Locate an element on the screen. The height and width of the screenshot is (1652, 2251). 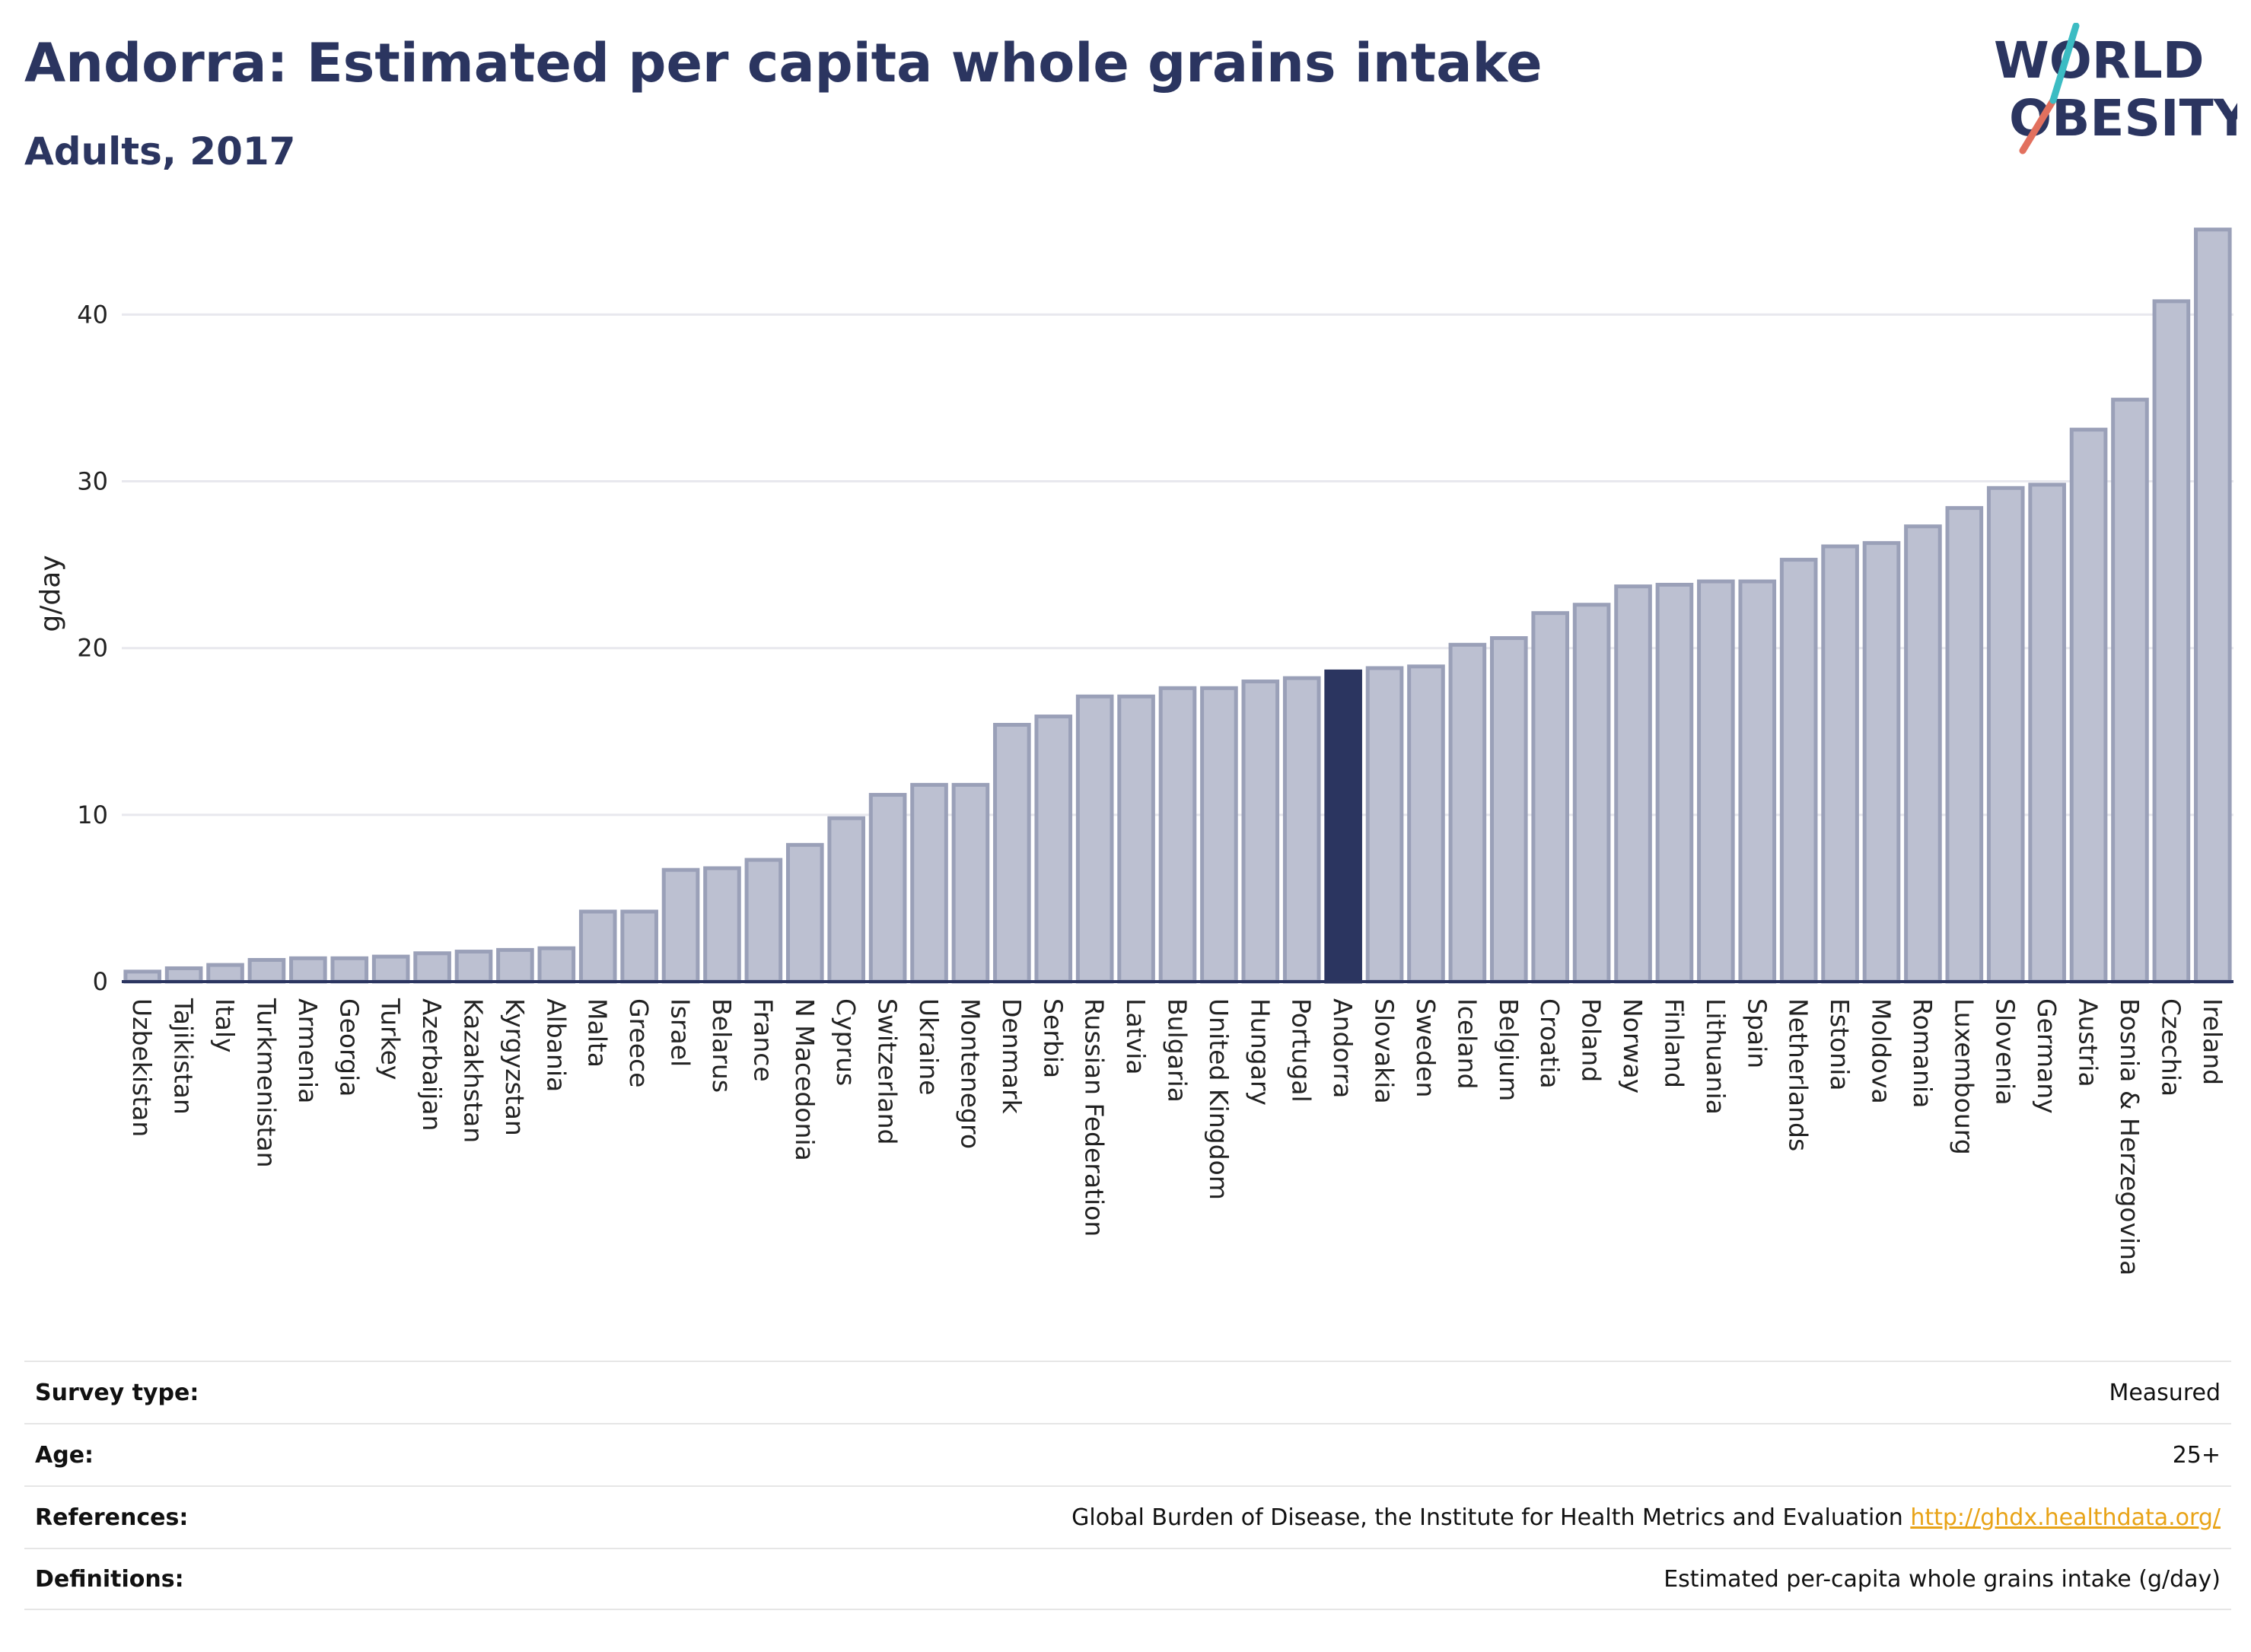
age-value: 25+ is located at coordinates (2196, 1455).